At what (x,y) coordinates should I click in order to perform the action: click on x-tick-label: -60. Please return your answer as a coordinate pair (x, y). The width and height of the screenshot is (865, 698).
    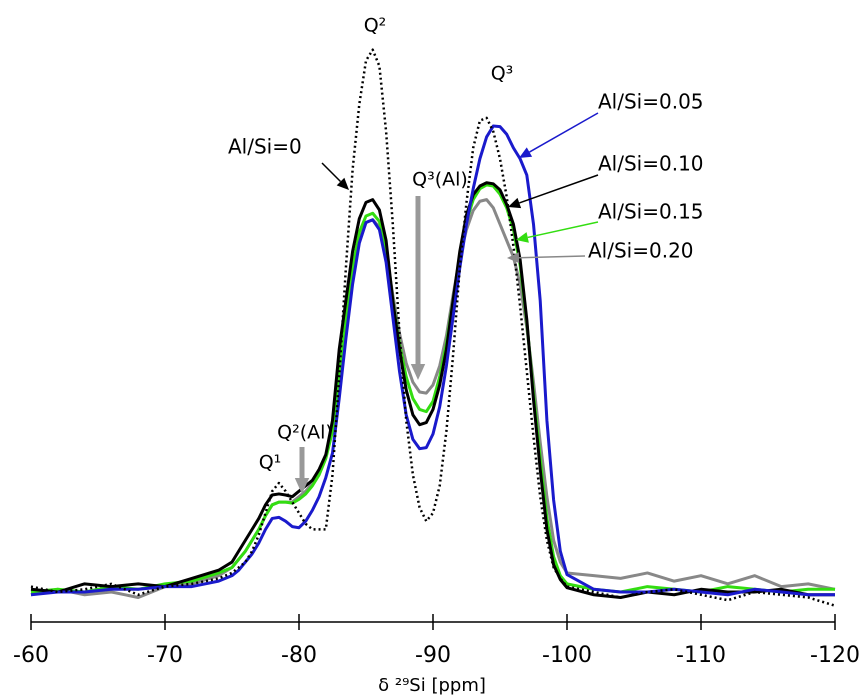
    Looking at the image, I should click on (31, 655).